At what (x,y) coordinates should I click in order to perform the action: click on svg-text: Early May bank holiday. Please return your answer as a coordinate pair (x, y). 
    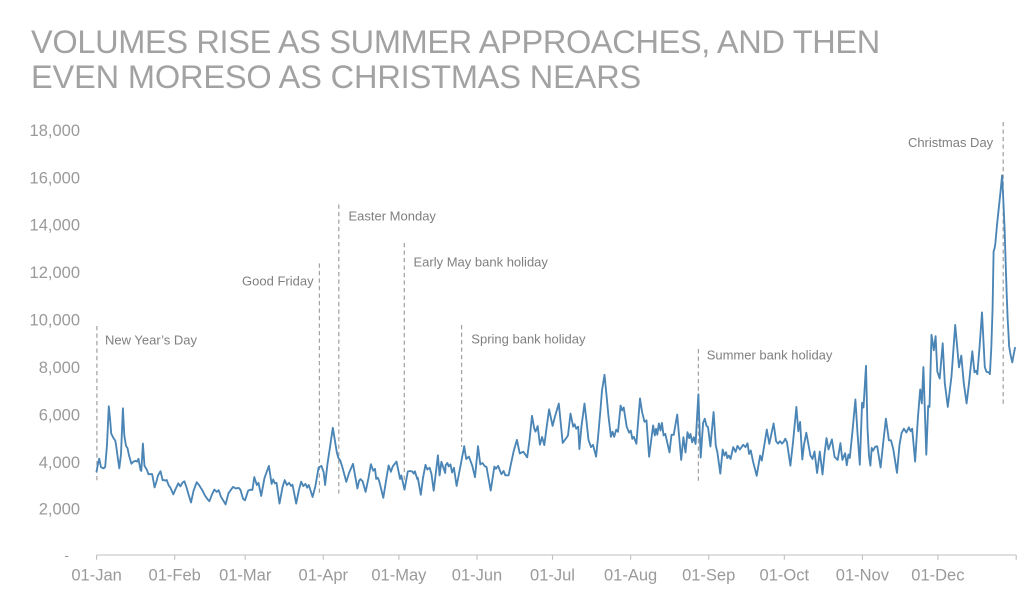
    Looking at the image, I should click on (481, 262).